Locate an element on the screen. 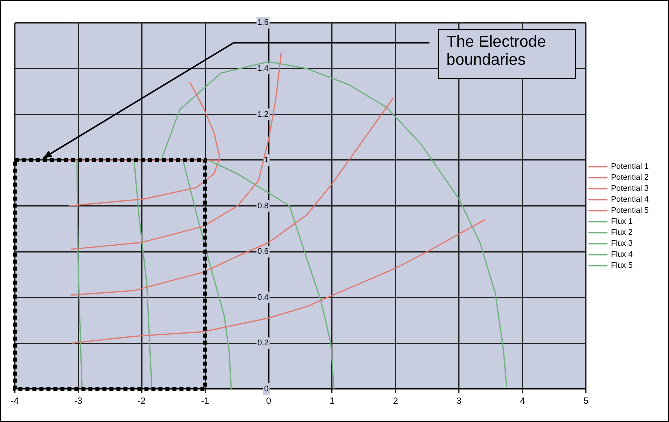 The width and height of the screenshot is (669, 422). y-tick-label: 0.4 is located at coordinates (264, 297).